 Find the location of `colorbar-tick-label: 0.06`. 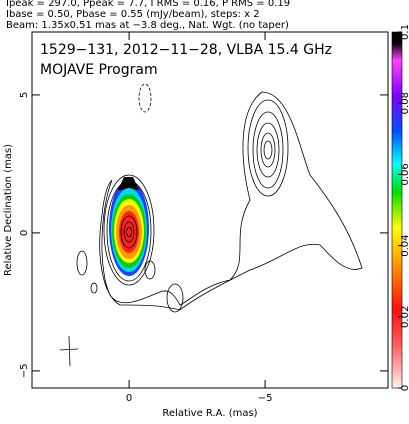

colorbar-tick-label: 0.06 is located at coordinates (404, 174).